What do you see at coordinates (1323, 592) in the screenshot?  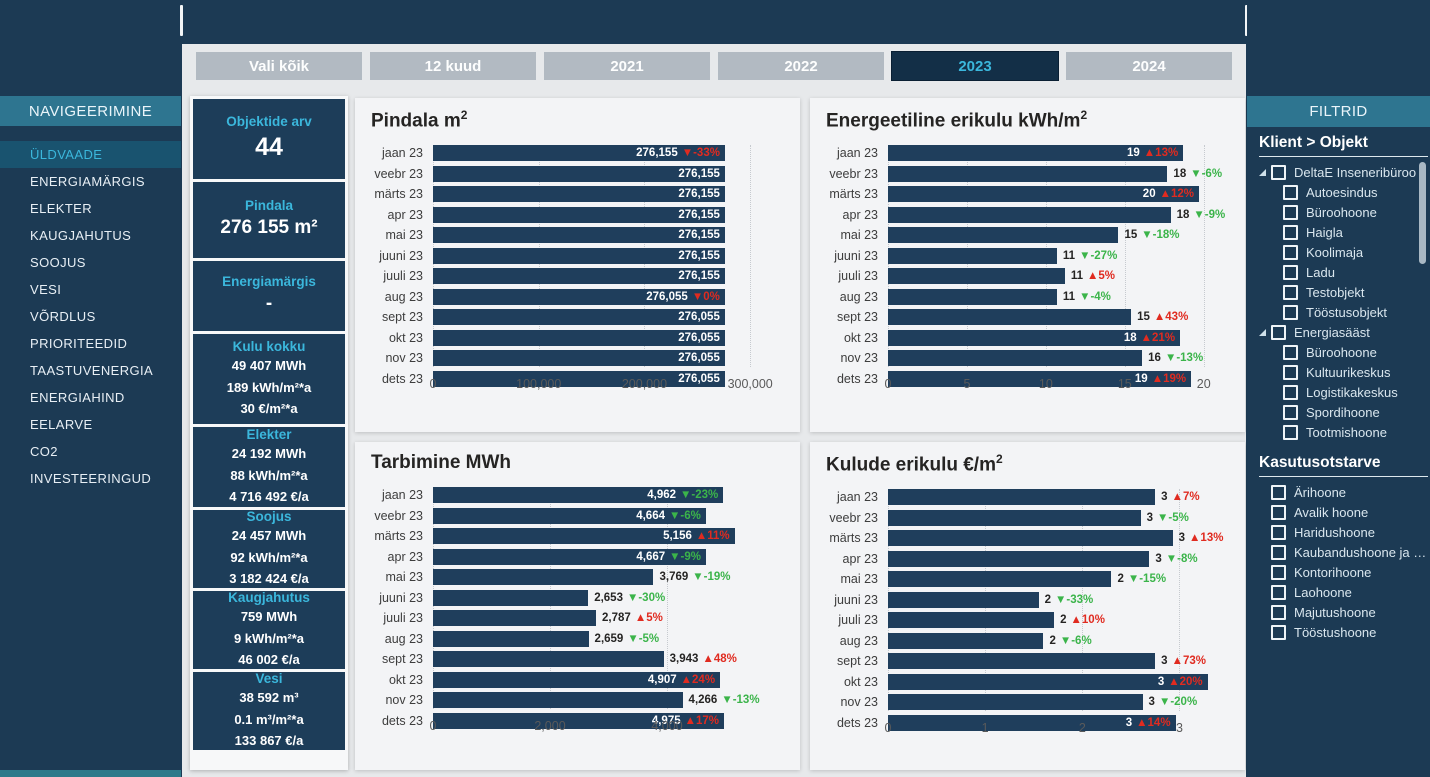 I see `filter-item-label: Laohoone` at bounding box center [1323, 592].